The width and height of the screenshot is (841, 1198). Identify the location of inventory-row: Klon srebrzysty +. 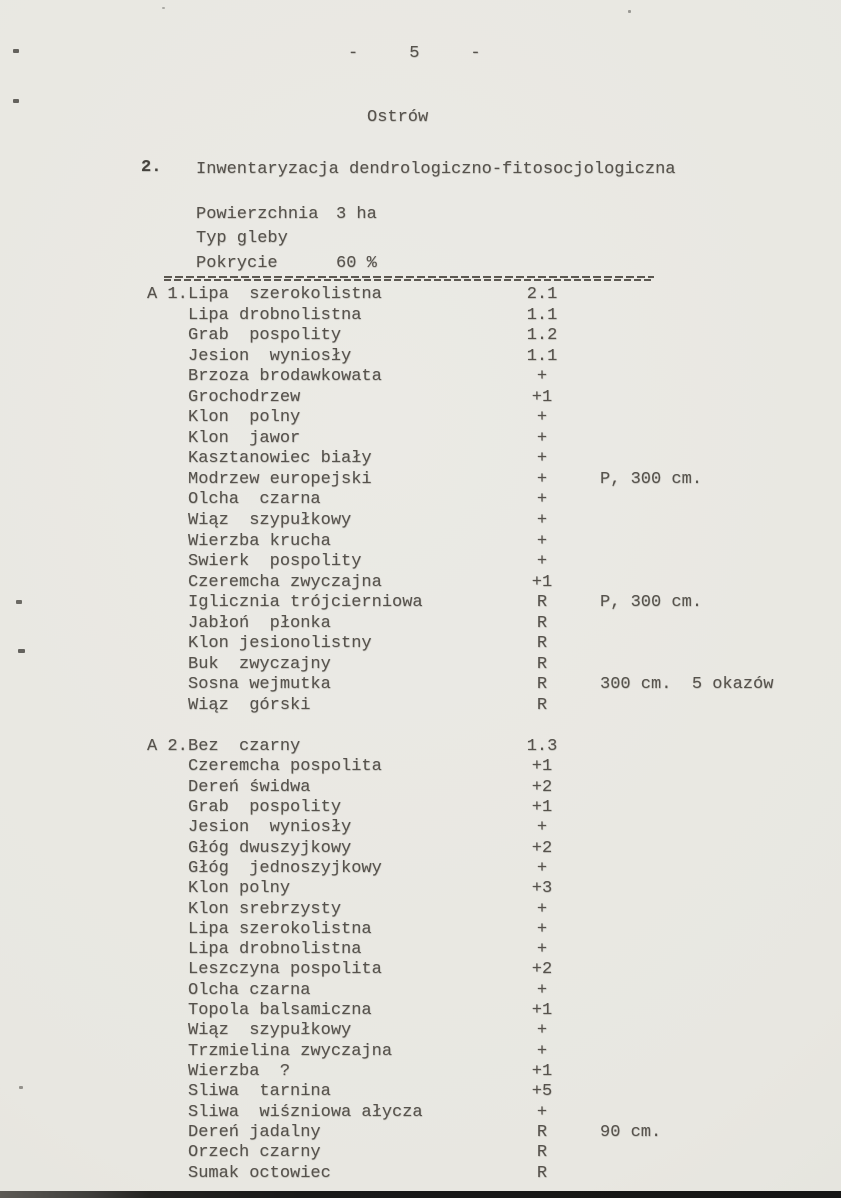
(498, 910).